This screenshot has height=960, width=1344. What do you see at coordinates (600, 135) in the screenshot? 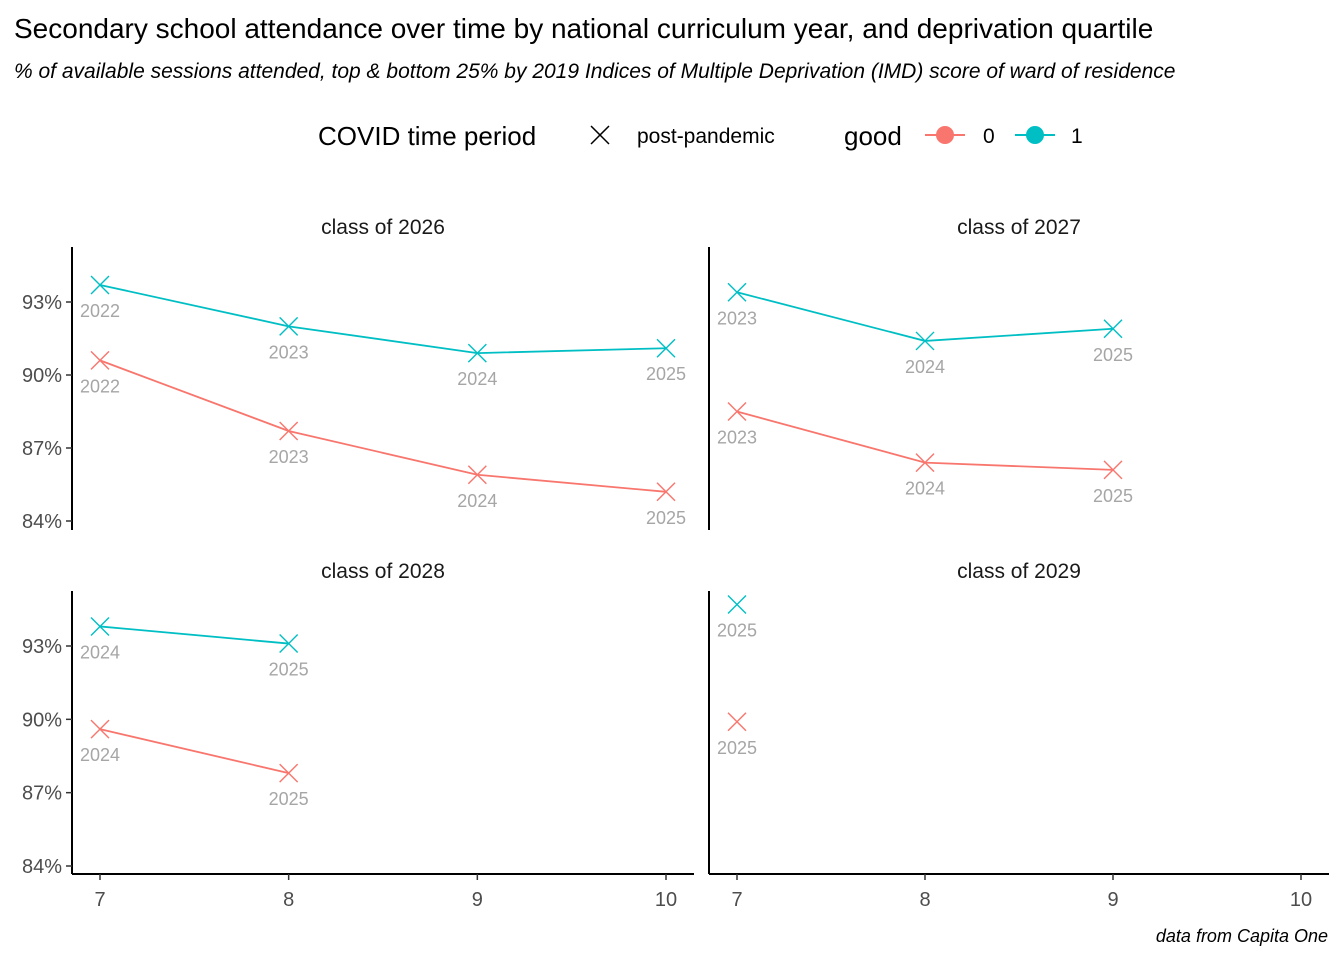
I see `x-icon` at bounding box center [600, 135].